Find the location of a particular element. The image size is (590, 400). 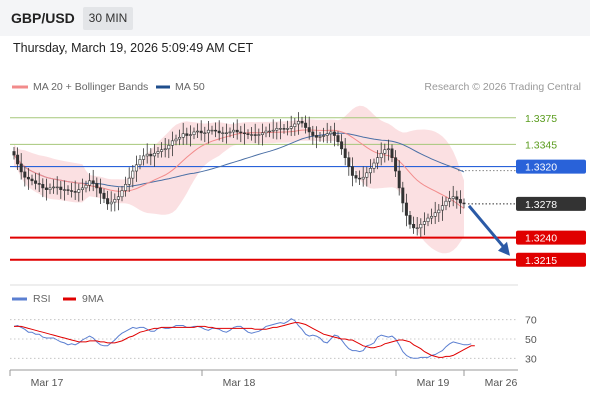

credit-text: Research © 2026 Trading Central is located at coordinates (502, 87).